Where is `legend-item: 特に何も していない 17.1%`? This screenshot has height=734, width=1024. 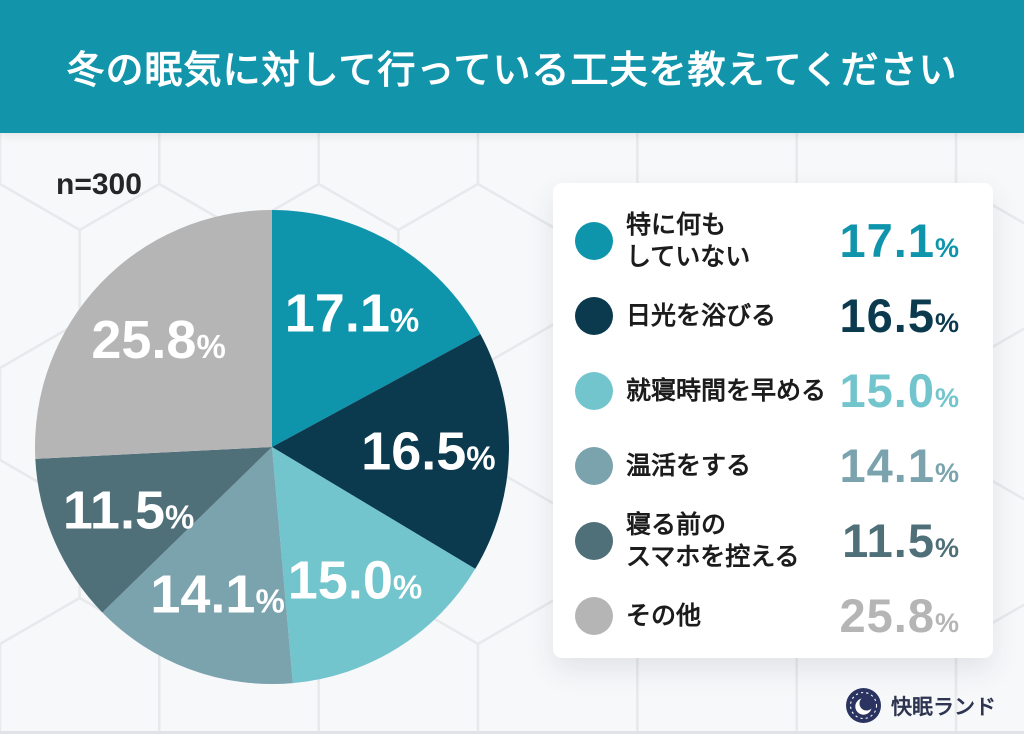
legend-item: 特に何も していない 17.1% is located at coordinates (767, 240).